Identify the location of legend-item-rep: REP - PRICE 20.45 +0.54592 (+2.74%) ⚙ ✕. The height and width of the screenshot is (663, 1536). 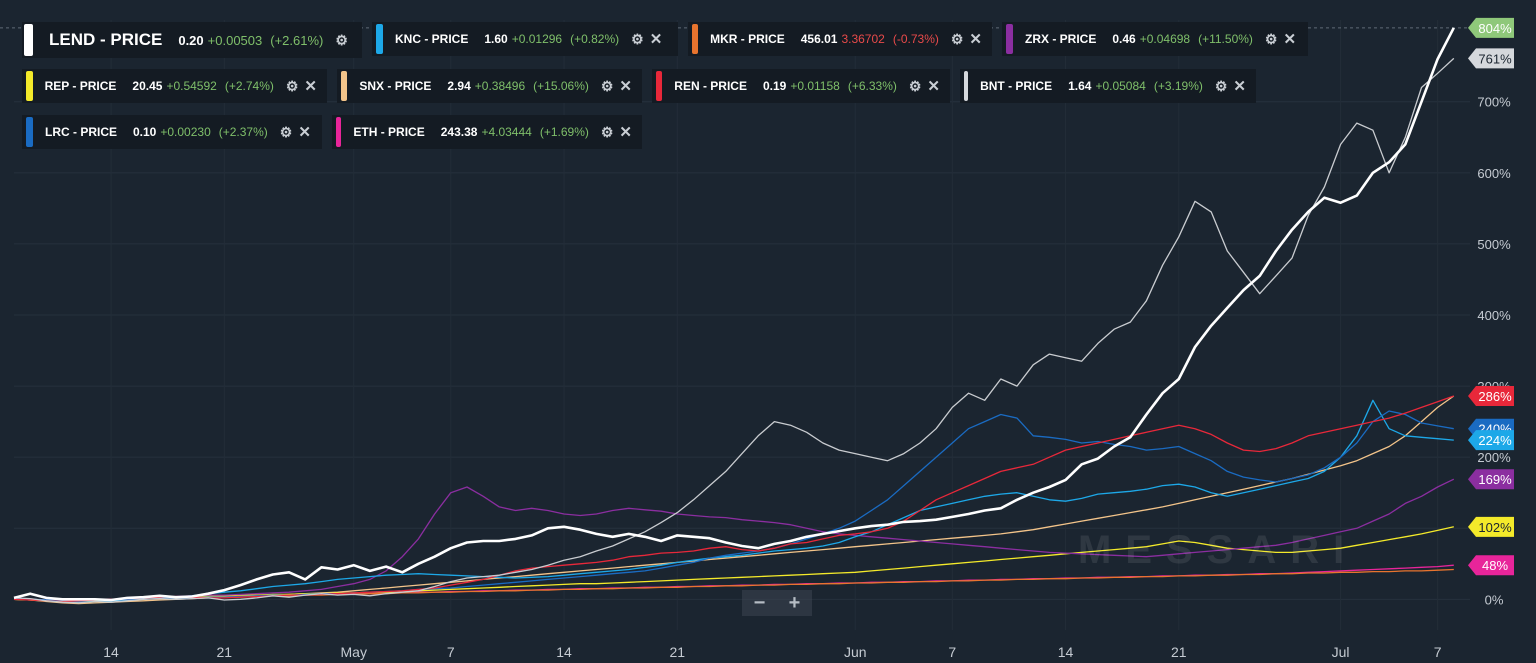
(174, 86).